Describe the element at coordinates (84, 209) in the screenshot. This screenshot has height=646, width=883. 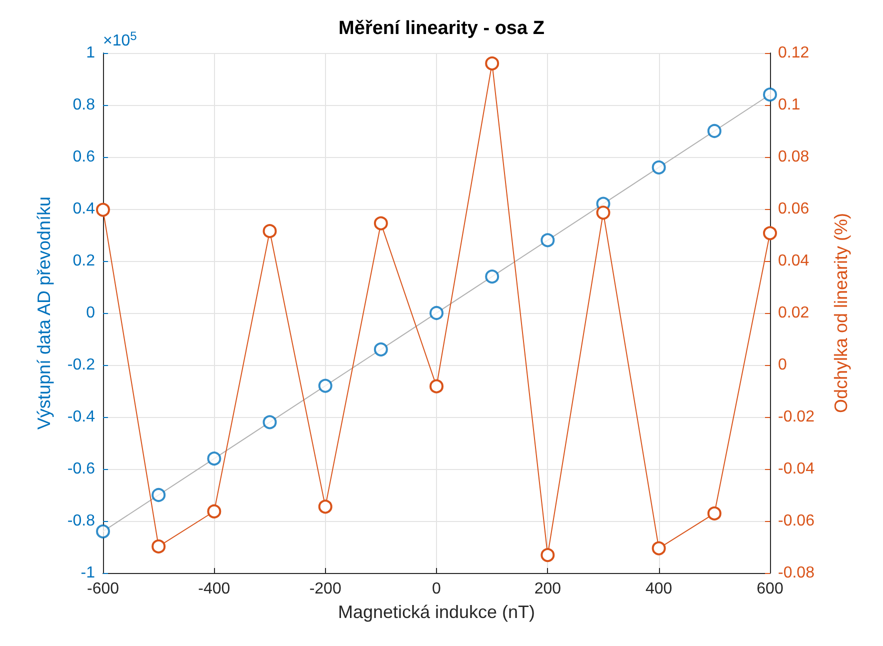
I see `y-tick-label: 0.4` at that location.